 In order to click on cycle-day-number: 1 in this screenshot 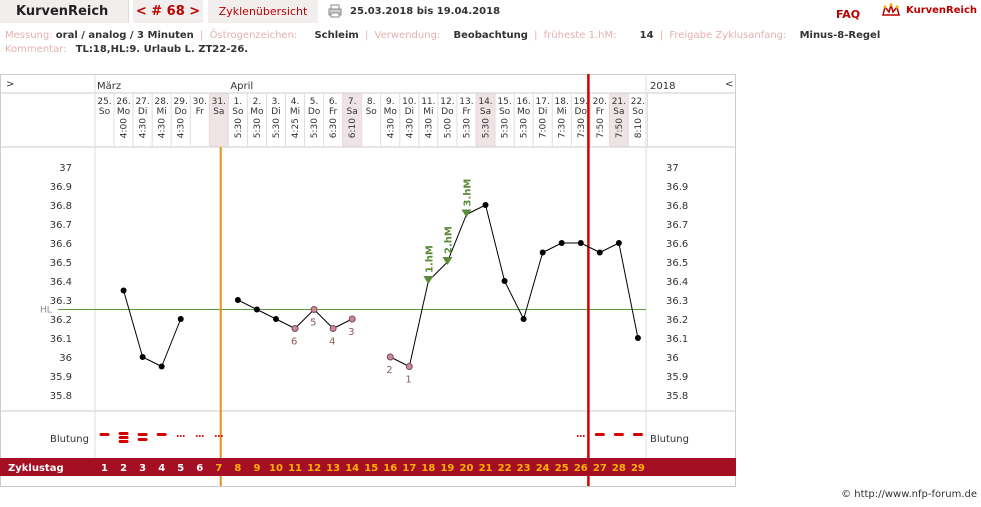, I will do `click(104, 468)`.